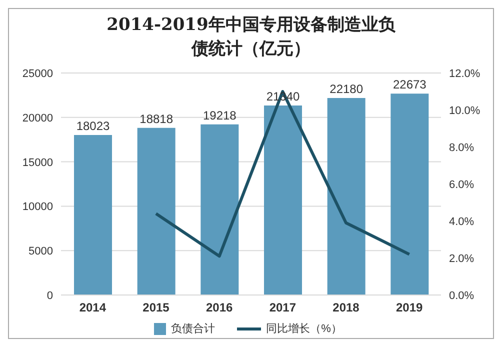 The height and width of the screenshot is (347, 502). I want to click on x-tick-label: 2018, so click(346, 307).